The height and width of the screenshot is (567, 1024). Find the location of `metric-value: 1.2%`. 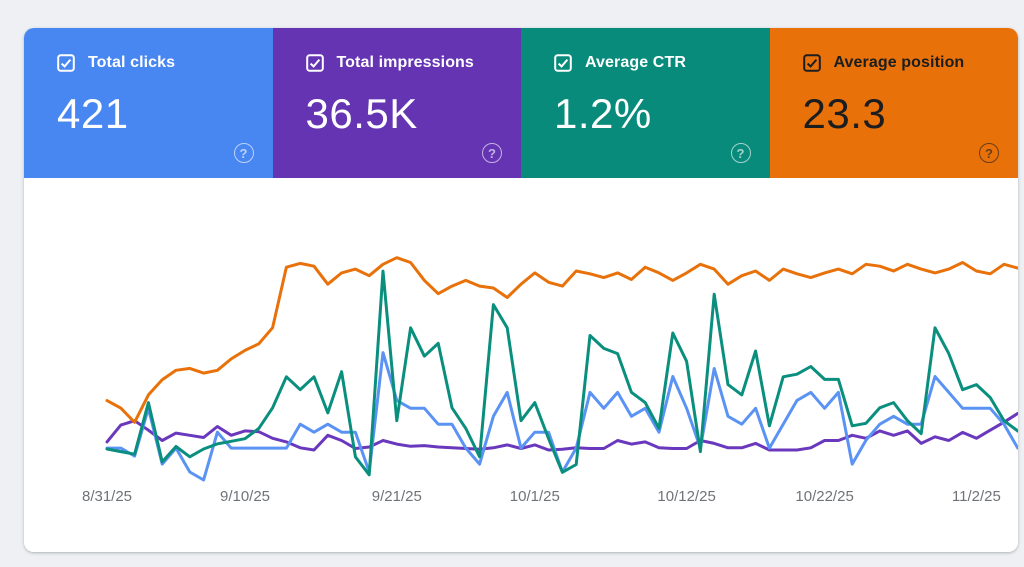

metric-value: 1.2% is located at coordinates (603, 113).